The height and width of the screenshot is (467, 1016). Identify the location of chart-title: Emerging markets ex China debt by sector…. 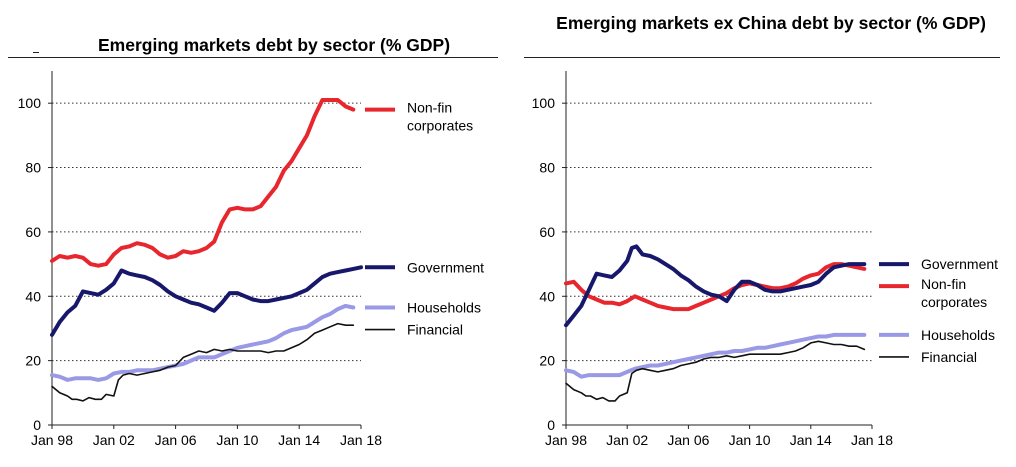
(771, 23).